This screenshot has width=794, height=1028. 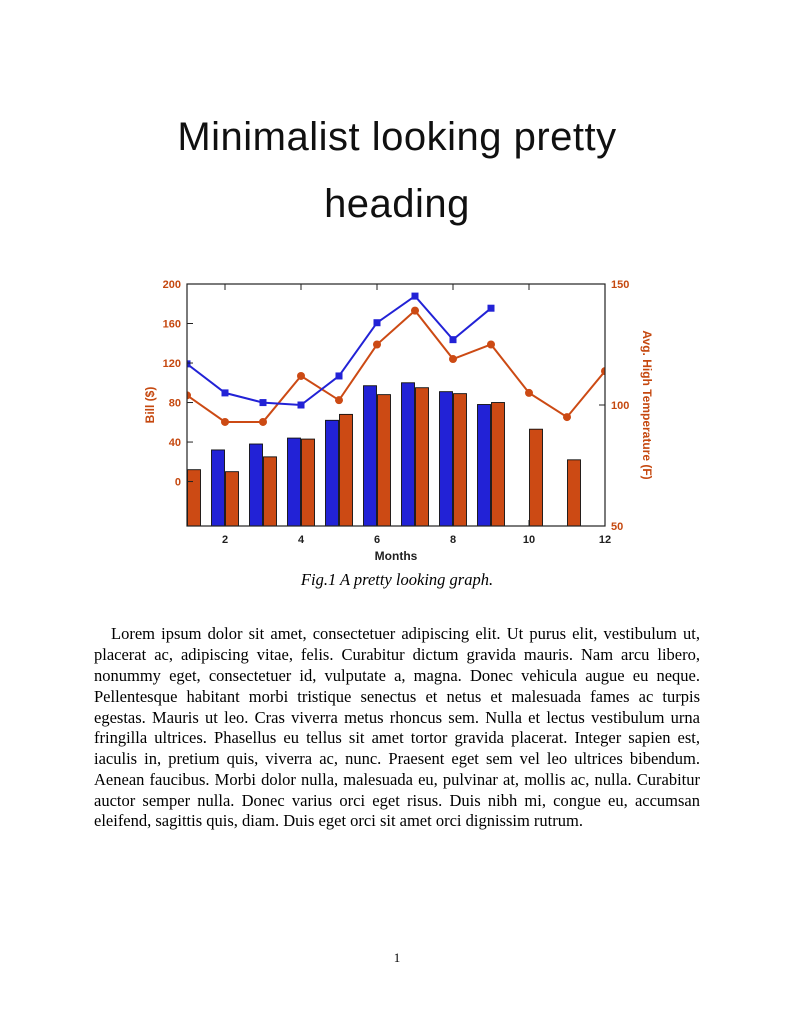 I want to click on svg-text: 4, so click(x=301, y=540).